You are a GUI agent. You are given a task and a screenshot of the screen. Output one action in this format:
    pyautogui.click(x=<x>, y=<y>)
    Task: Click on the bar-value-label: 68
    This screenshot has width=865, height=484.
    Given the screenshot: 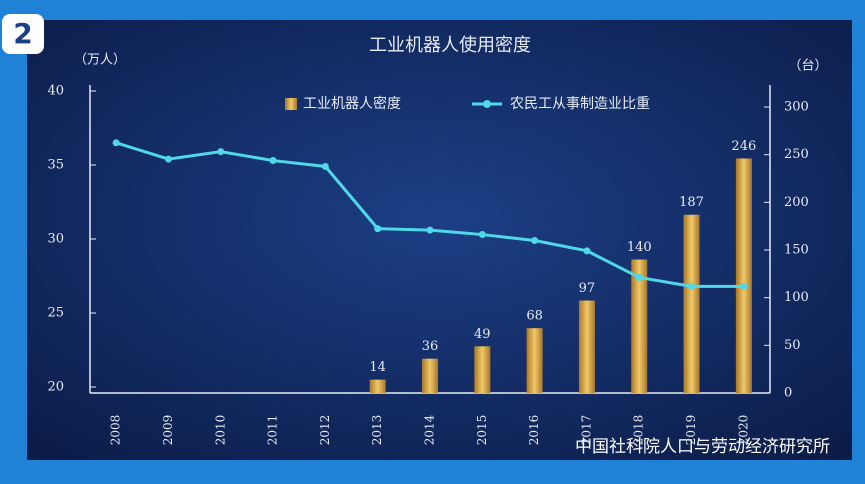 What is the action you would take?
    pyautogui.click(x=534, y=316)
    